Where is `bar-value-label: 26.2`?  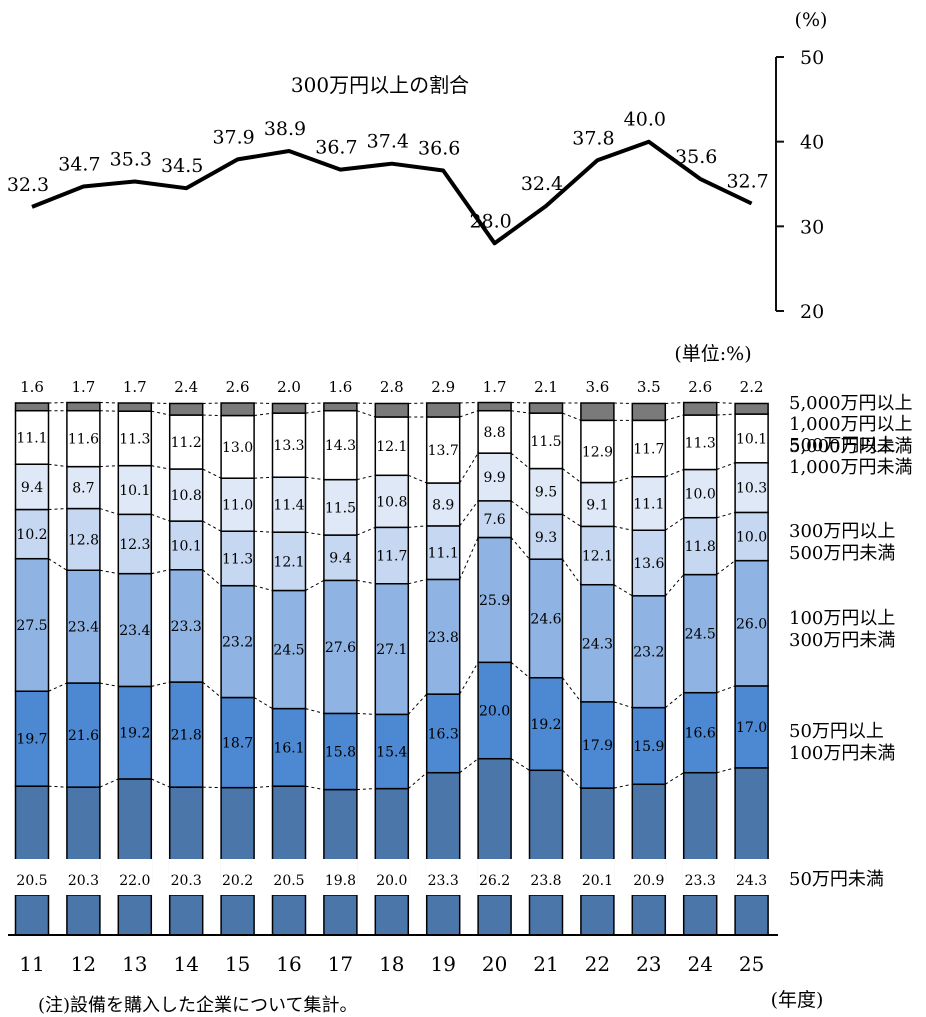 bar-value-label: 26.2 is located at coordinates (494, 881).